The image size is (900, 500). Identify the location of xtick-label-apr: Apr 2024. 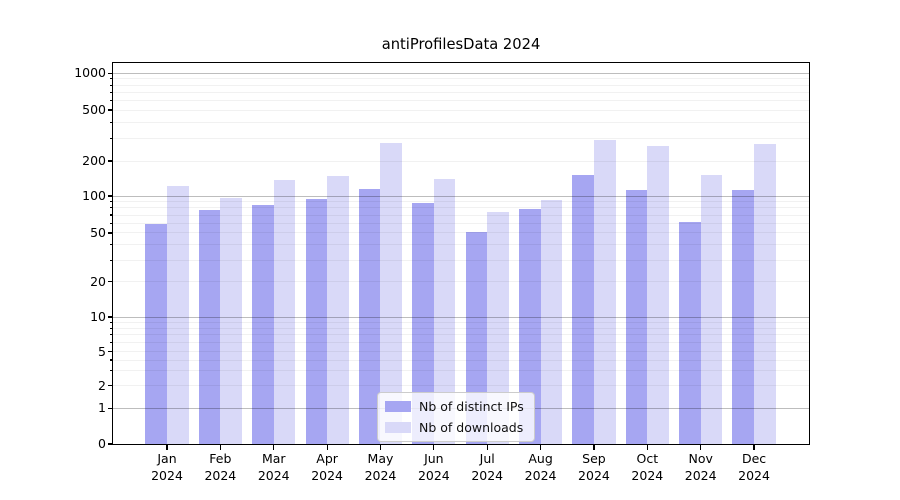
(327, 467).